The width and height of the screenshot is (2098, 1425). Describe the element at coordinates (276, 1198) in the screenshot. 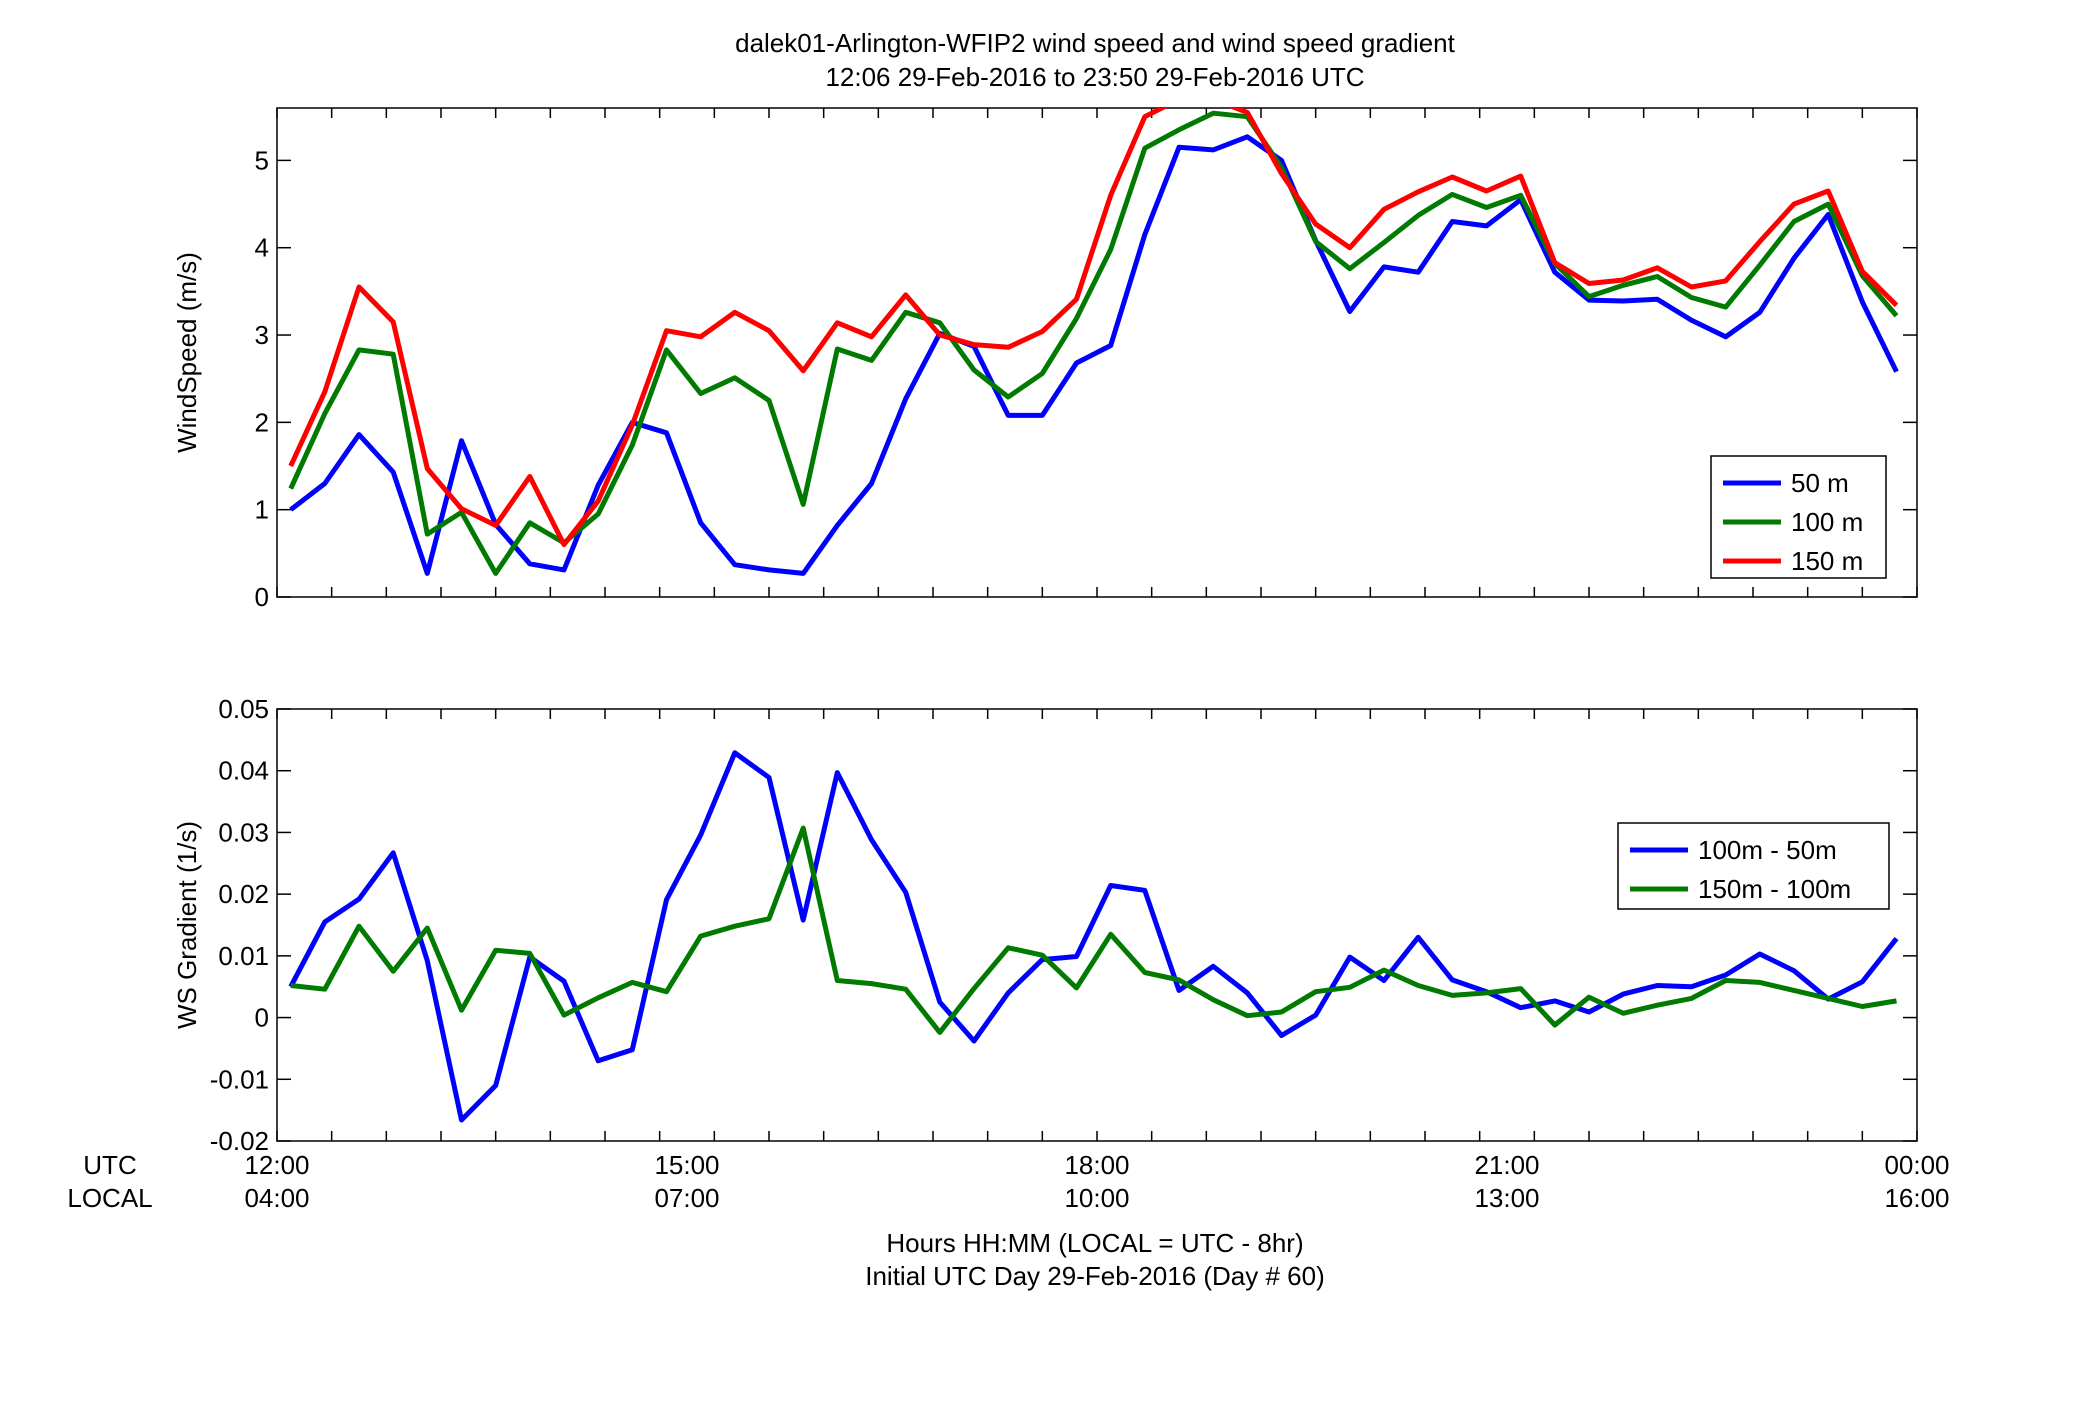

I see `x-tick-label-local: 04:00` at that location.